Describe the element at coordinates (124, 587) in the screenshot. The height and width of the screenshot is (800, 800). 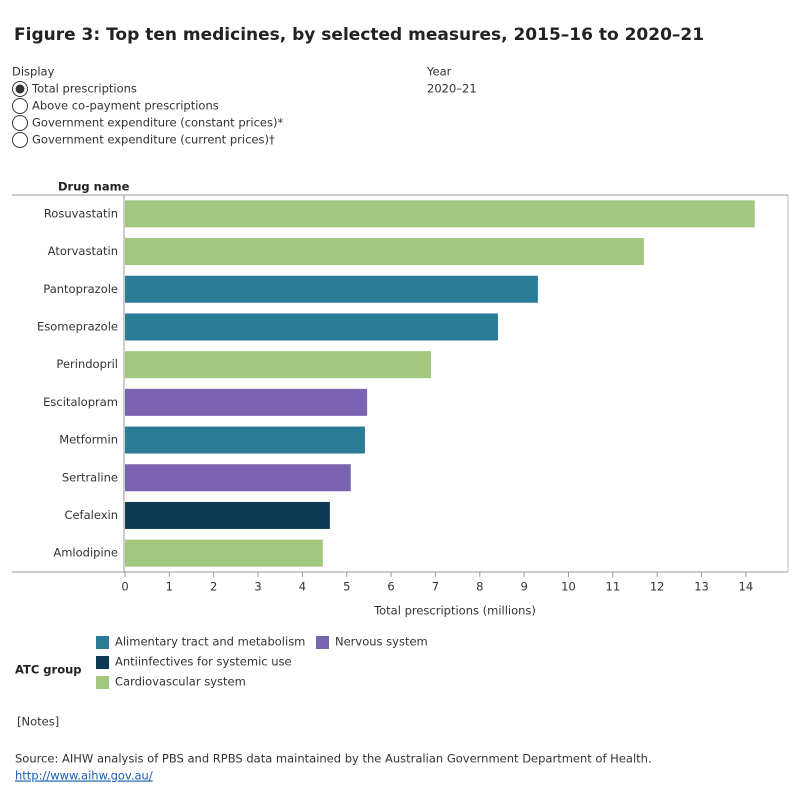
I see `x-tick-label: 0` at that location.